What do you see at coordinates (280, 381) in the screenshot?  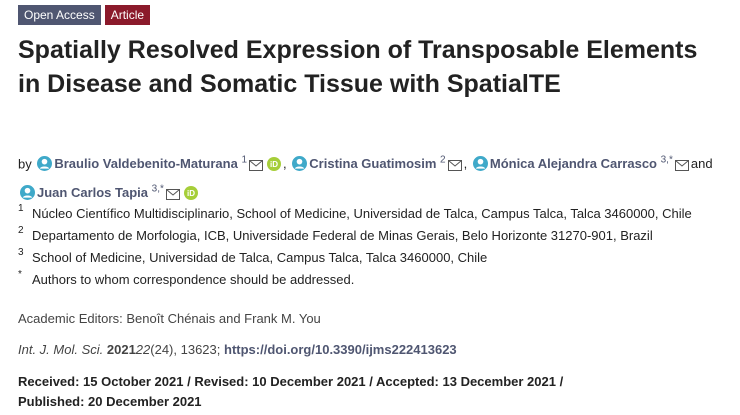 I see `date: Revised: 10 December 2021` at bounding box center [280, 381].